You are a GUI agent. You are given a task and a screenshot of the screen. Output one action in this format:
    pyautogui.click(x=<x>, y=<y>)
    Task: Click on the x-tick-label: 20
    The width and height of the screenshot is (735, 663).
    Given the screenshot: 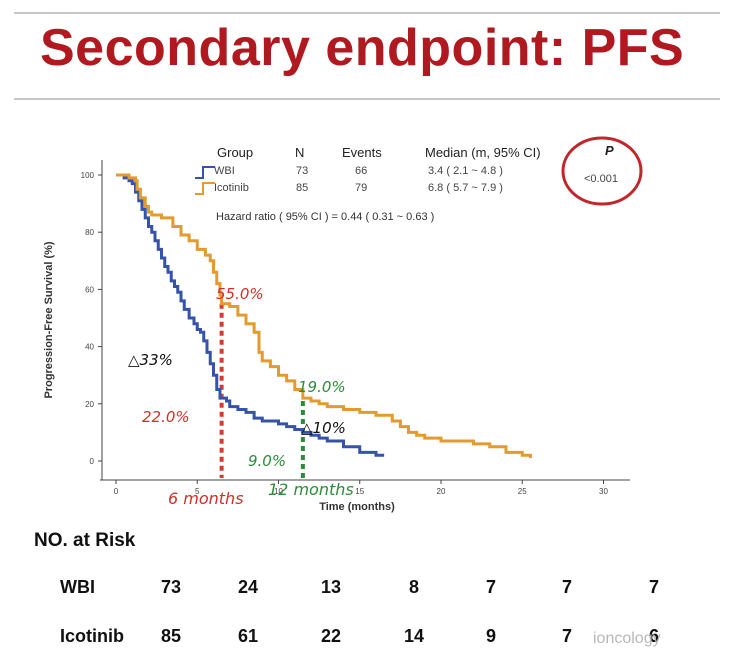 What is the action you would take?
    pyautogui.click(x=441, y=491)
    